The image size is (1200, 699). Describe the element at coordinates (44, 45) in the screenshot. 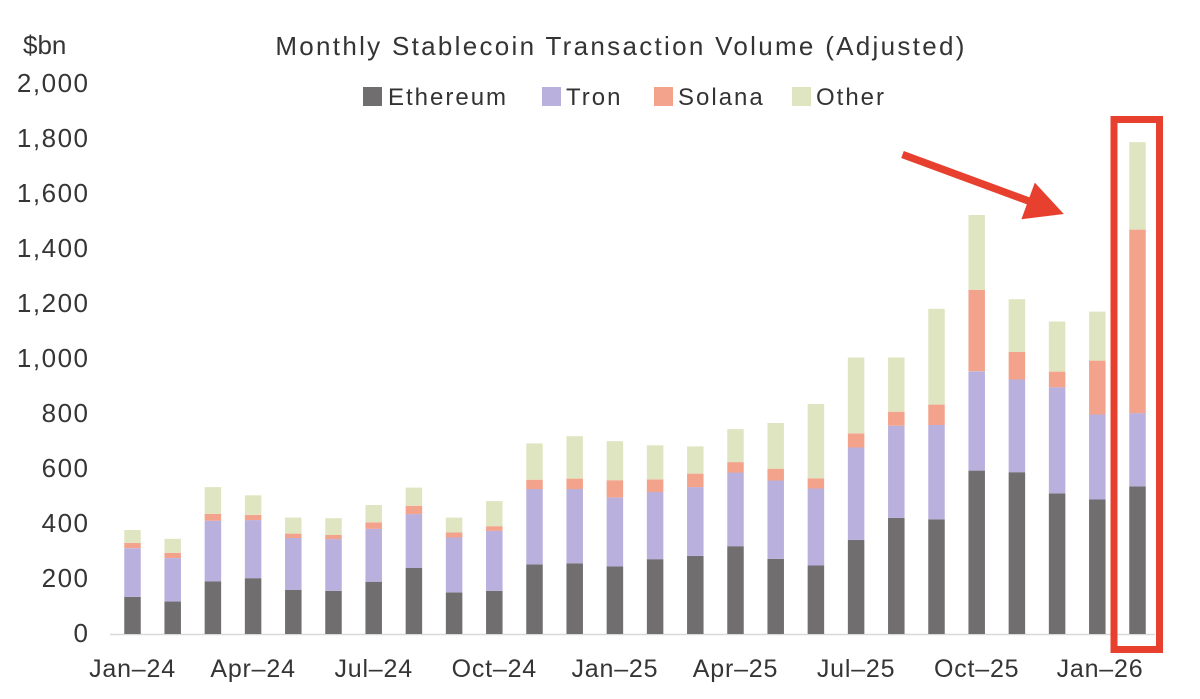

I see `svg-text: $bn` at that location.